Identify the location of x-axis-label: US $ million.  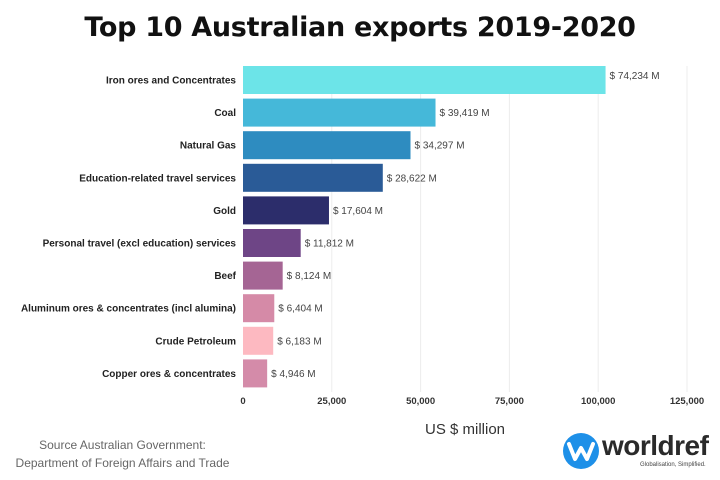
(465, 429).